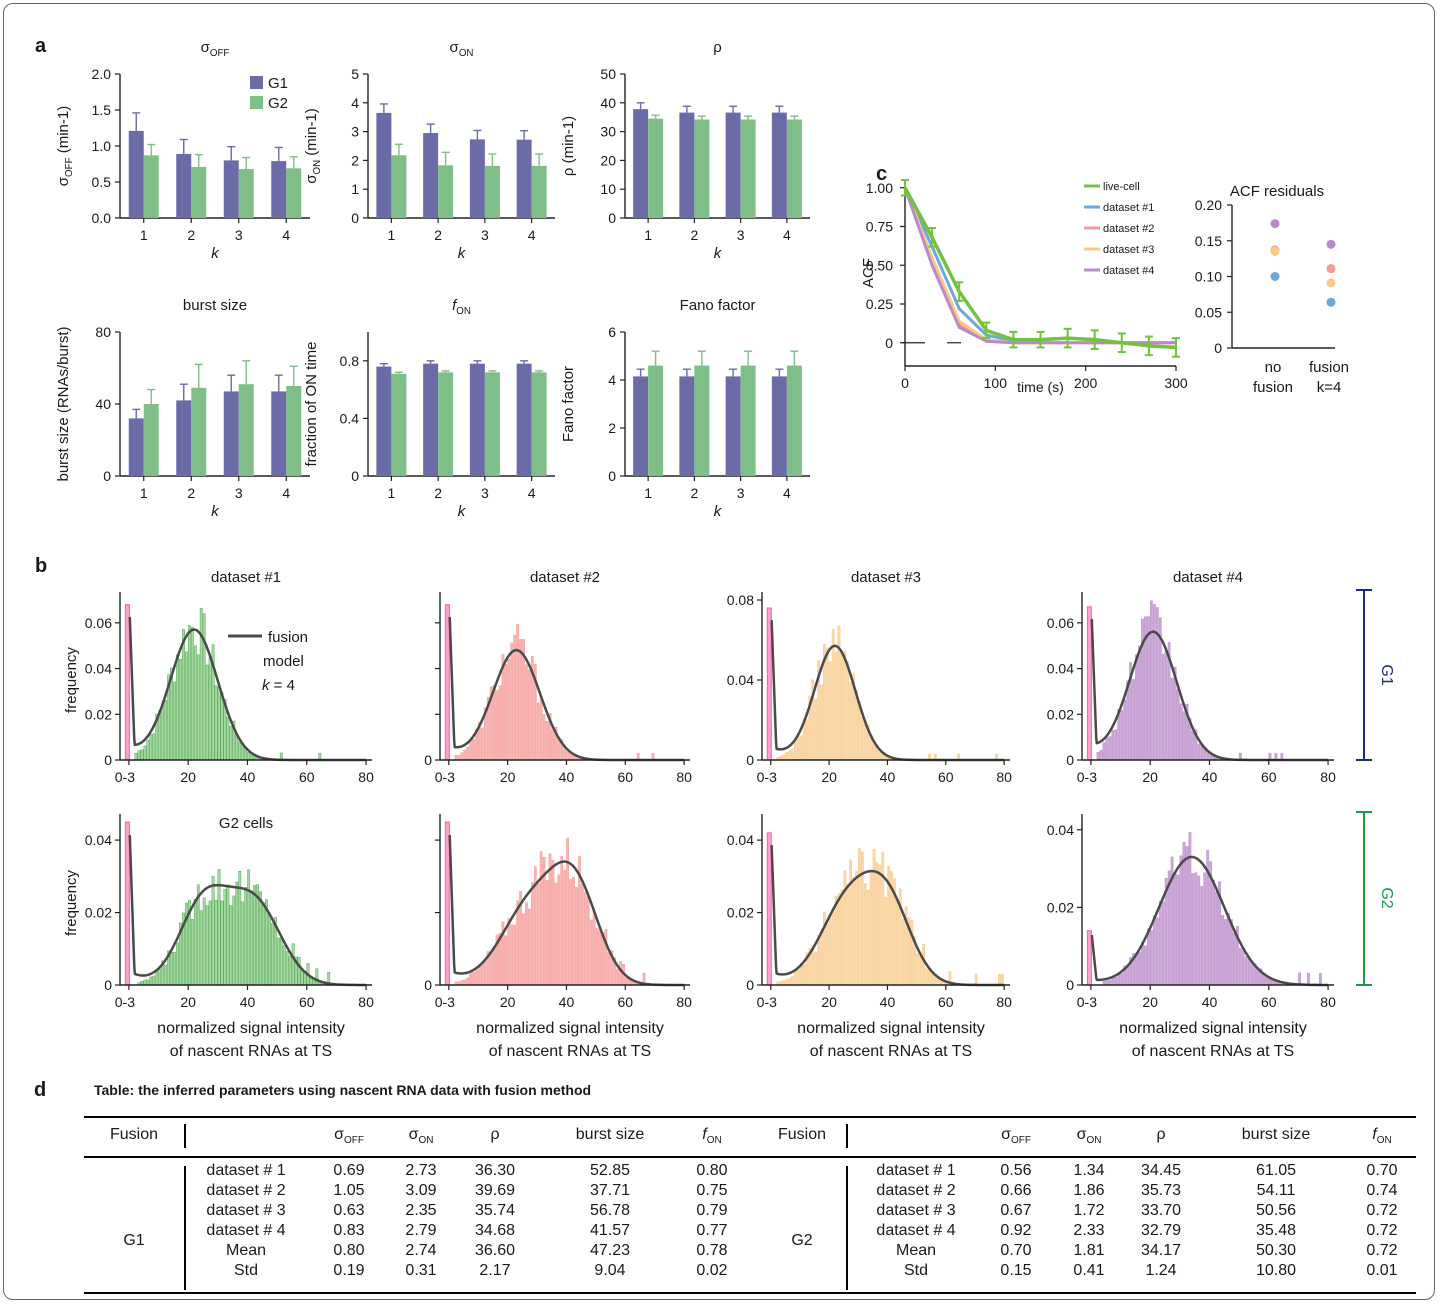  Describe the element at coordinates (134, 1240) in the screenshot. I see `table-group-label-g1: G1` at that location.